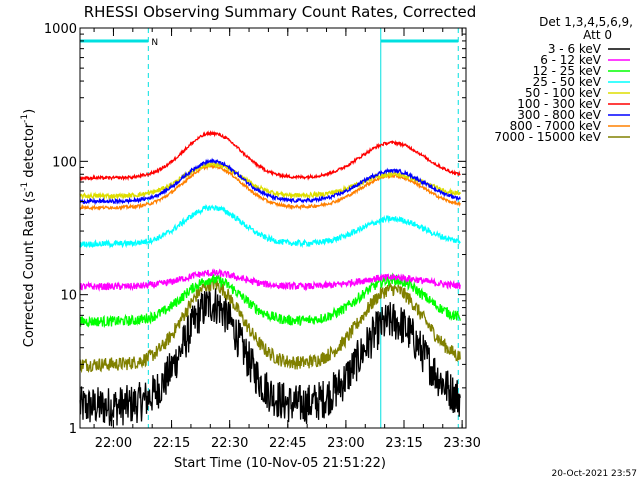 This screenshot has width=640, height=480. Describe the element at coordinates (154, 43) in the screenshot. I see `flag-label: N` at that location.